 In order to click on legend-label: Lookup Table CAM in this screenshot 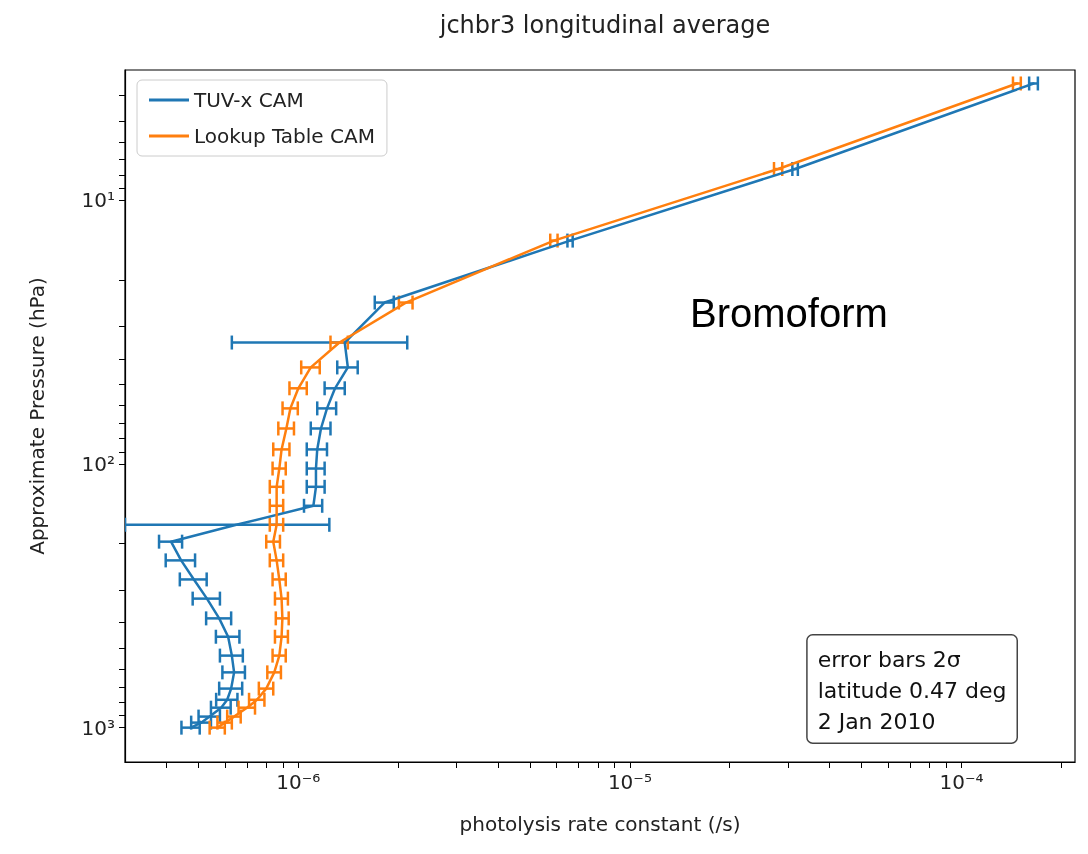, I will do `click(284, 136)`.